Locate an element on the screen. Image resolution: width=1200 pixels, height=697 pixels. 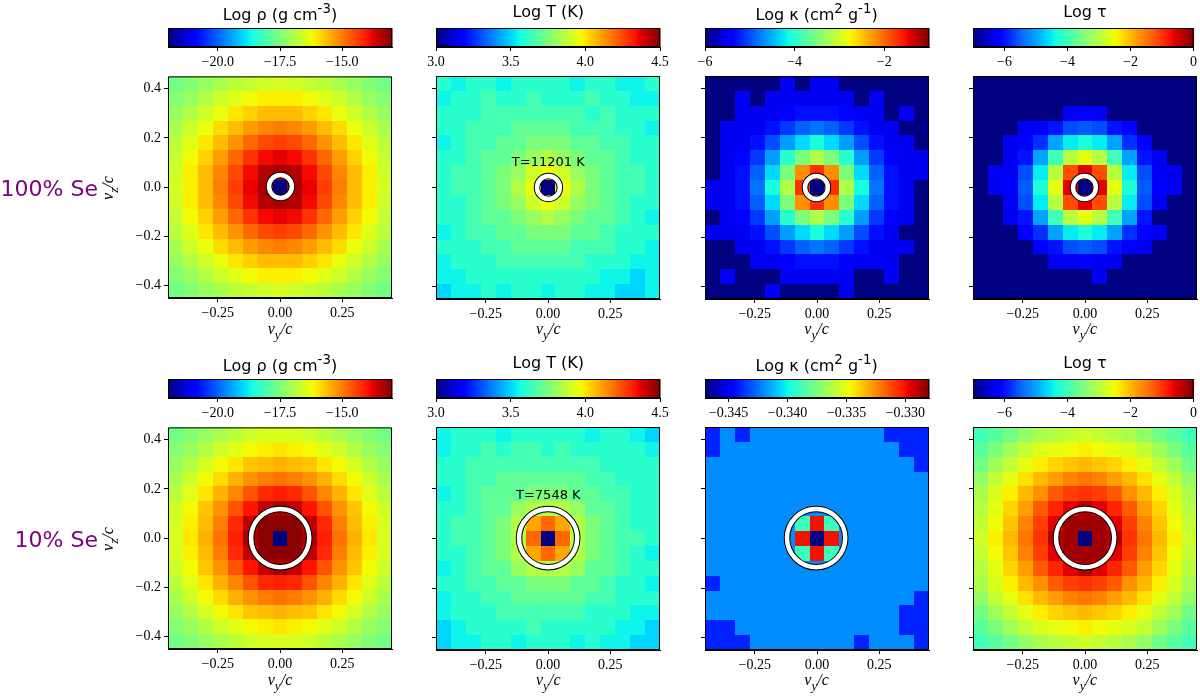
color-bar-label: −0.335 is located at coordinates (846, 413).